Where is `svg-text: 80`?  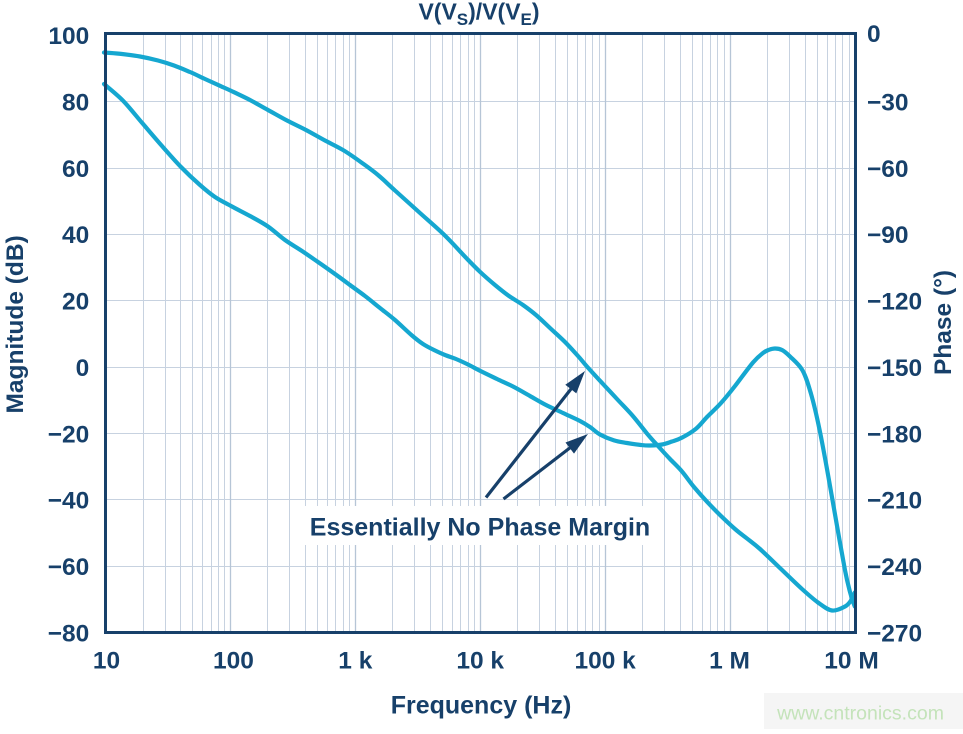
svg-text: 80 is located at coordinates (75, 103).